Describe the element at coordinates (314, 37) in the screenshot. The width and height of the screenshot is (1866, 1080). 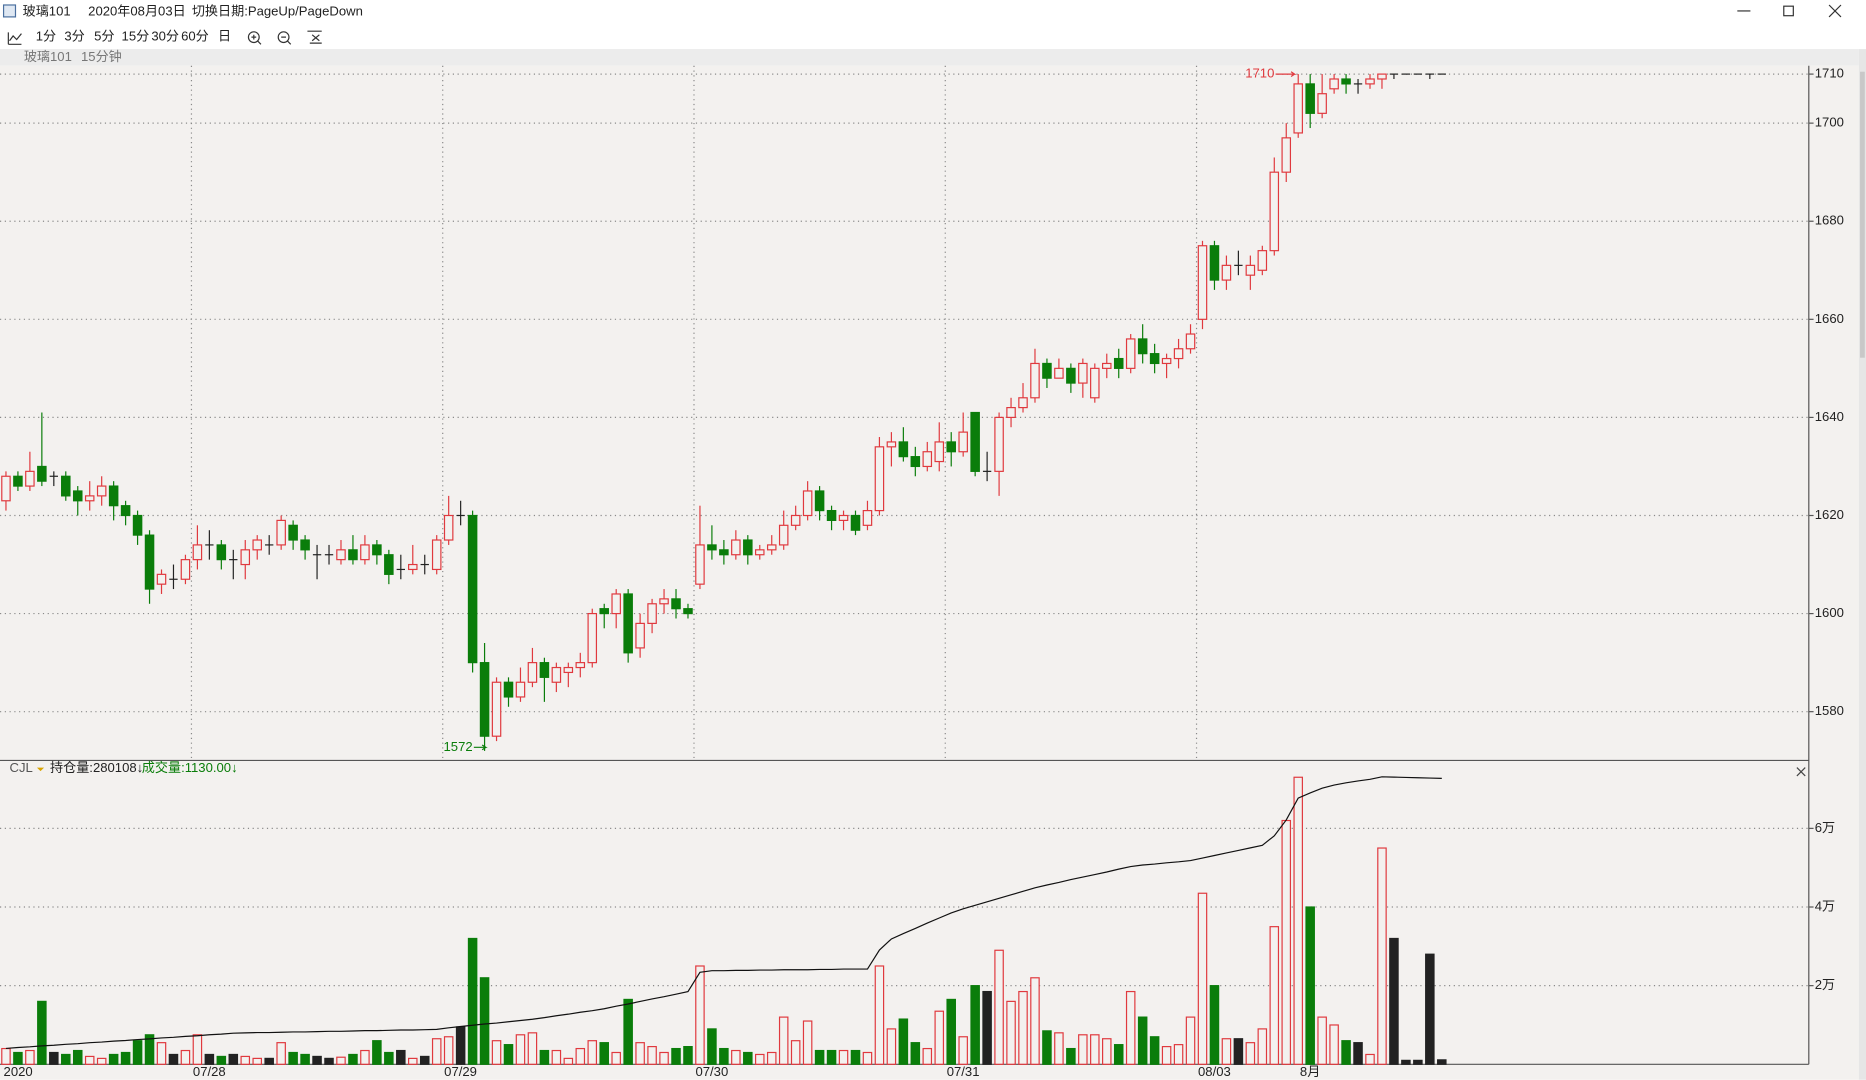
I see `settings-button` at that location.